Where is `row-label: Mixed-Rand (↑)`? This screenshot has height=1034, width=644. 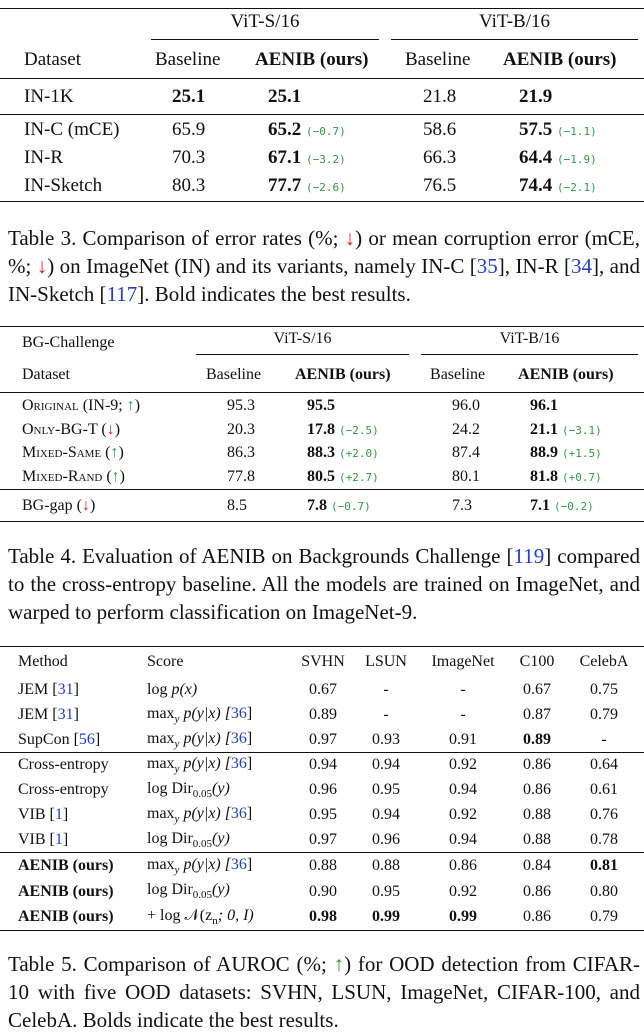
row-label: Mixed-Rand (↑) is located at coordinates (95, 477).